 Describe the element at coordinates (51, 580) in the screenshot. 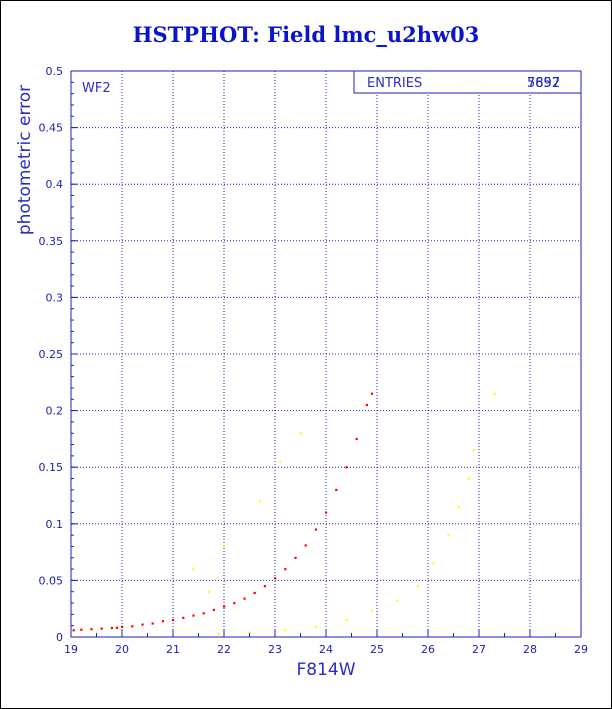

I see `y-tick-label: 0.05` at that location.